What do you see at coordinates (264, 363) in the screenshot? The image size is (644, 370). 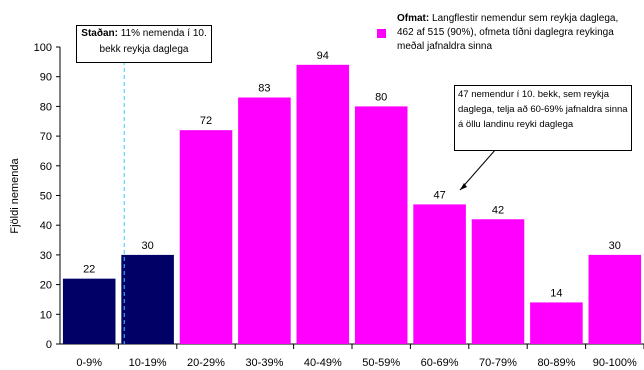 I see `x-tick-label: 30-39%` at bounding box center [264, 363].